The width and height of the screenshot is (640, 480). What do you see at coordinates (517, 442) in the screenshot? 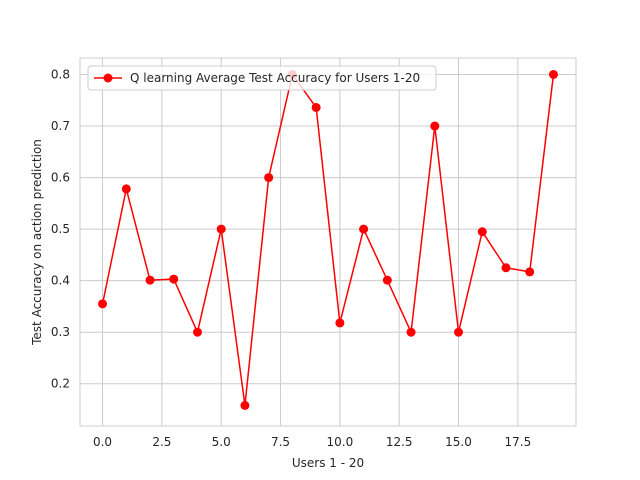
I see `x-tick-label: 17.5` at bounding box center [517, 442].